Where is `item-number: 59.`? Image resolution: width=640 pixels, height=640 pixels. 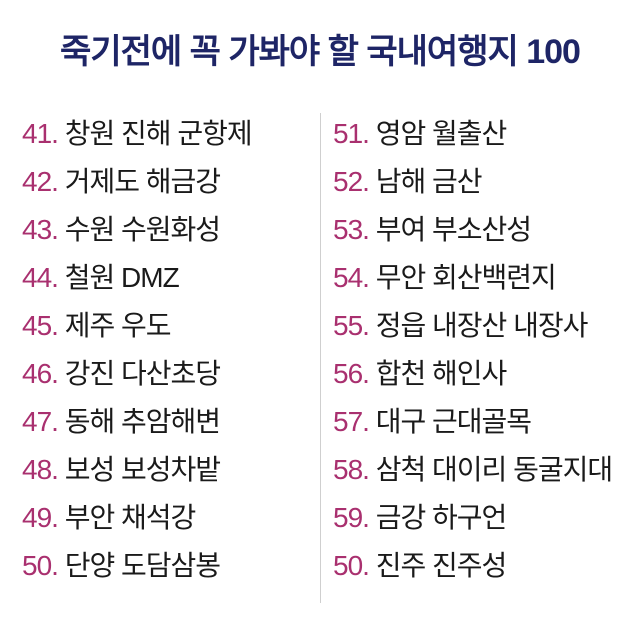 item-number: 59. is located at coordinates (351, 517).